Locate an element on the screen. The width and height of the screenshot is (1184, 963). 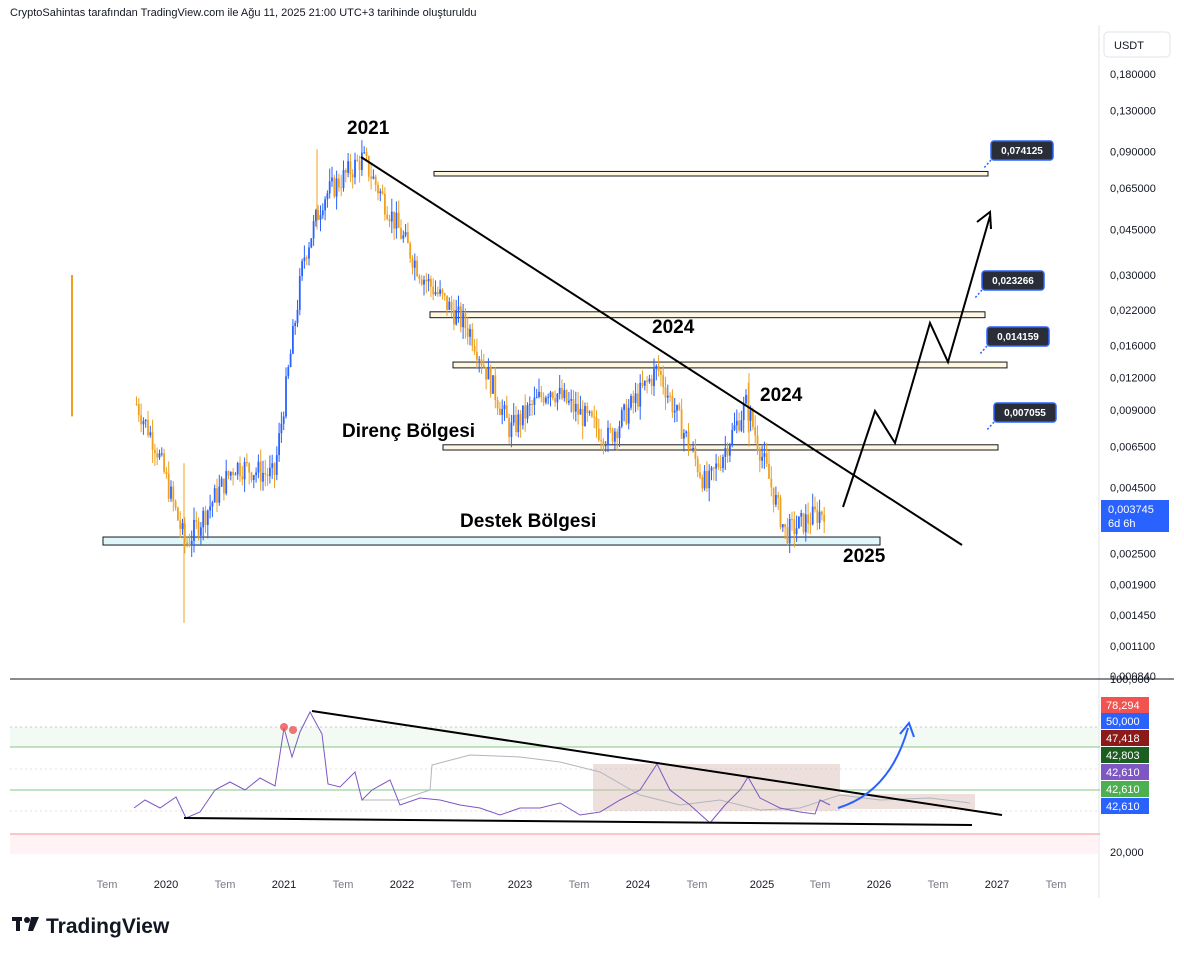
price-tick-label: 0,130000 is located at coordinates (1133, 111).